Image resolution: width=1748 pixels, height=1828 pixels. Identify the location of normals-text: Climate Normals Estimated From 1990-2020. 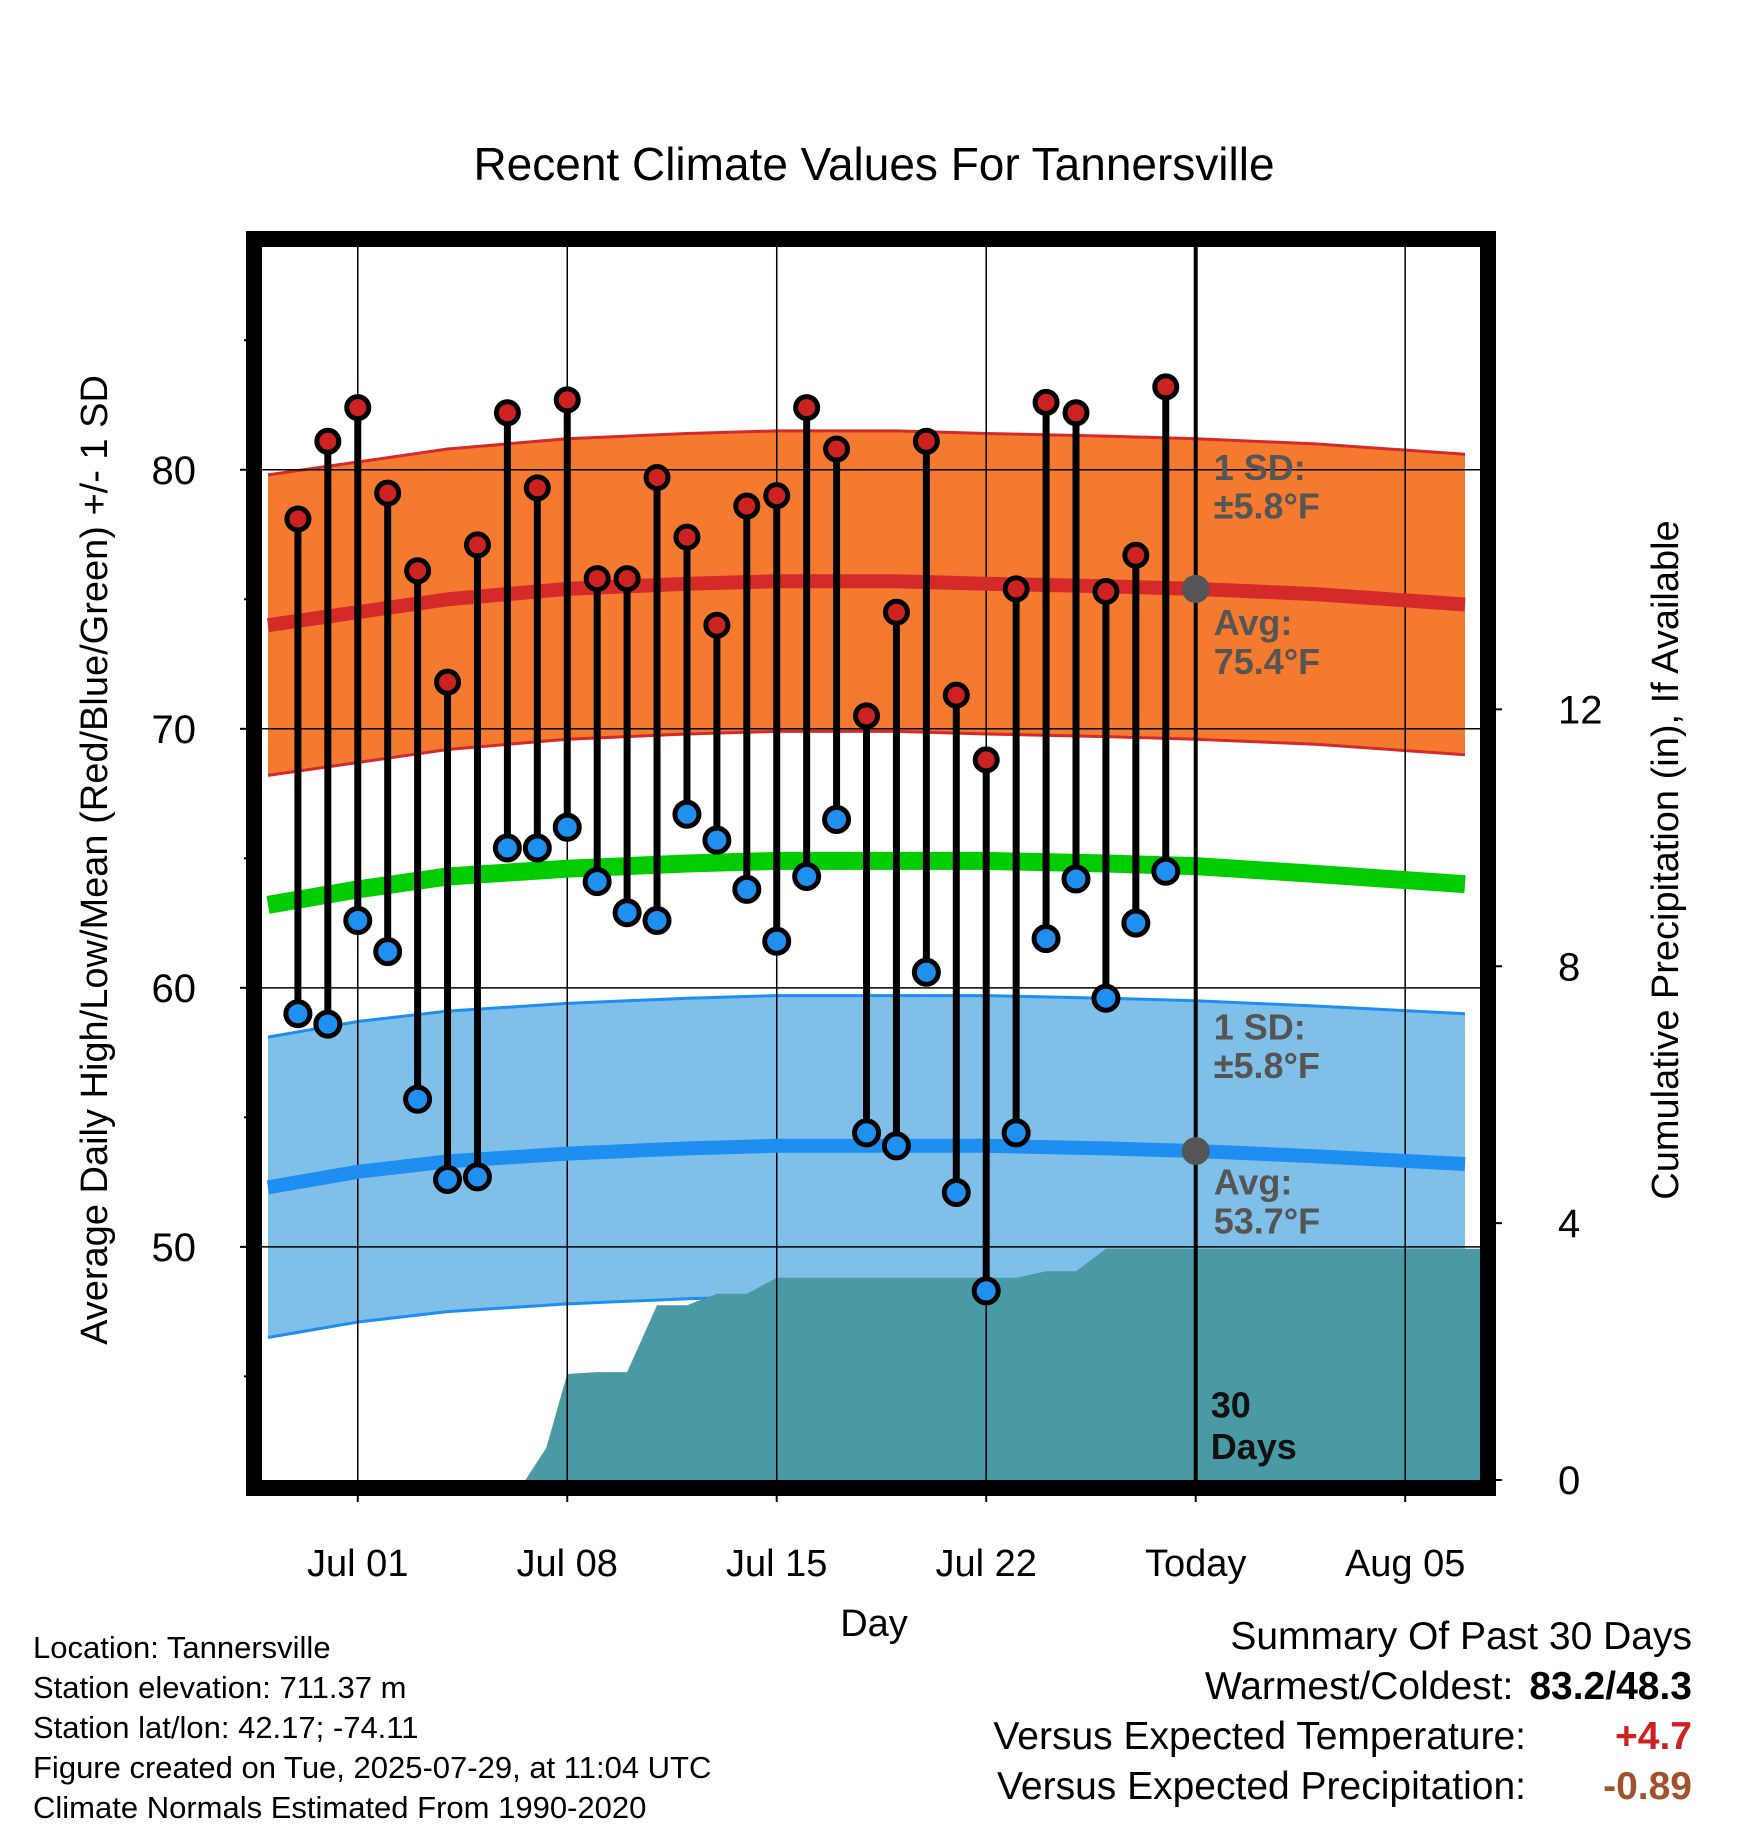
(340, 1807).